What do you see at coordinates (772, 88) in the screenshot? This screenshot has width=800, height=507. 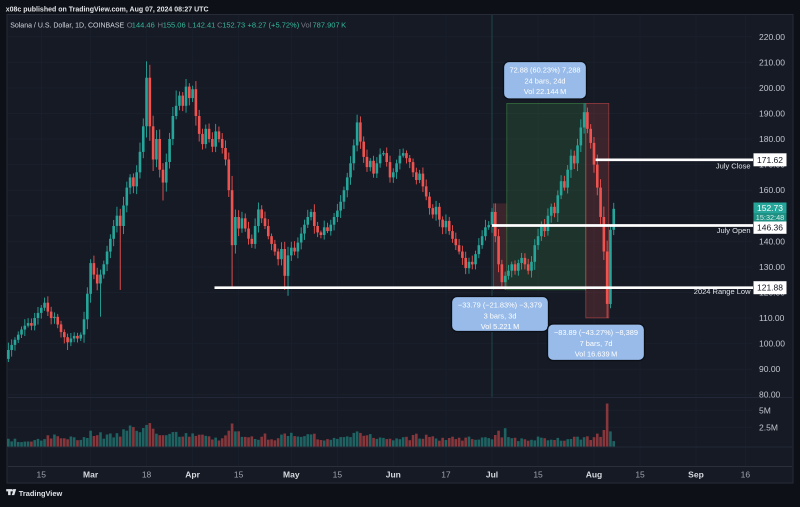 I see `svg-text: 200.00` at bounding box center [772, 88].